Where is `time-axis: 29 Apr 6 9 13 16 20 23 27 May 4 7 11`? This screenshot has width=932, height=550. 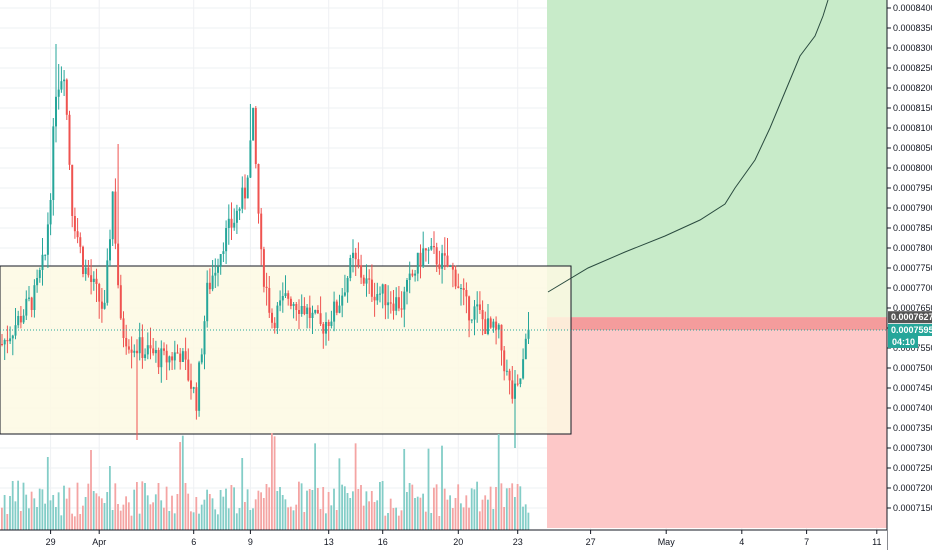 time-axis: 29 Apr 6 9 13 16 20 23 27 May 4 7 11 is located at coordinates (443, 539).